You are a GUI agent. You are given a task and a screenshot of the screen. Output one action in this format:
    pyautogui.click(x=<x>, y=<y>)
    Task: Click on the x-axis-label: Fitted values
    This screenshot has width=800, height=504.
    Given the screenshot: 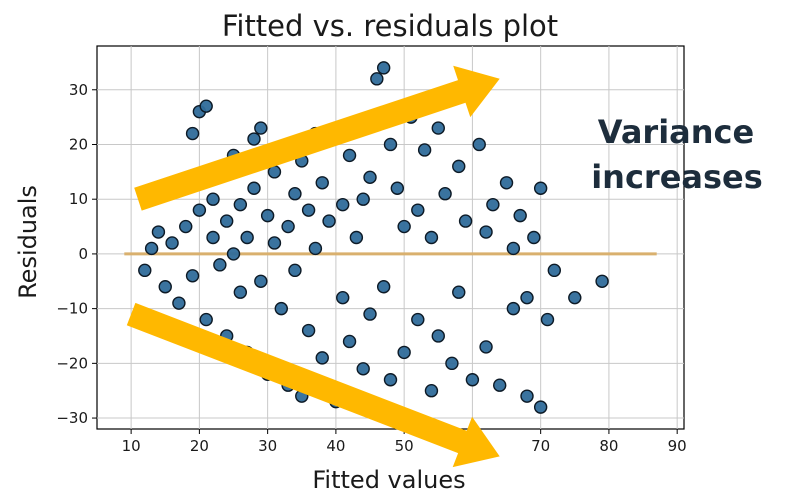 What is the action you would take?
    pyautogui.click(x=388, y=480)
    